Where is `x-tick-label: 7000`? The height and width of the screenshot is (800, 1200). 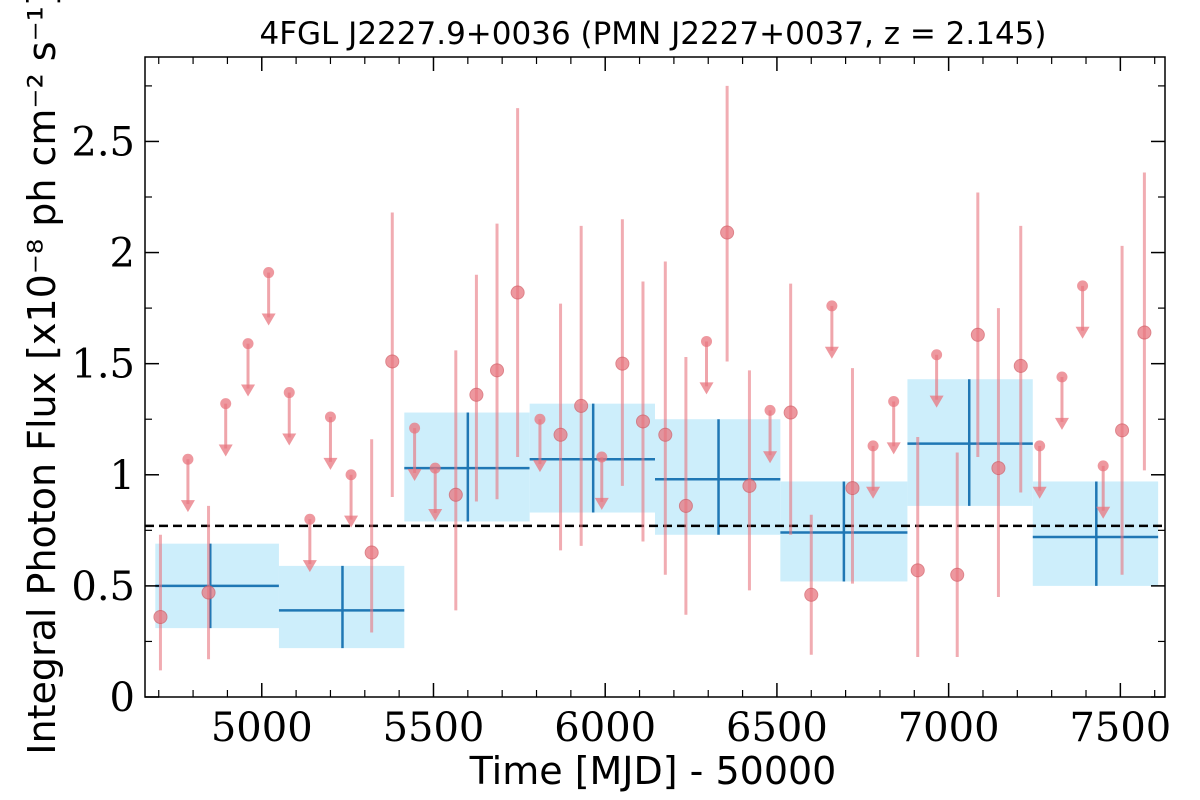
x-tick-label: 7000 is located at coordinates (949, 728).